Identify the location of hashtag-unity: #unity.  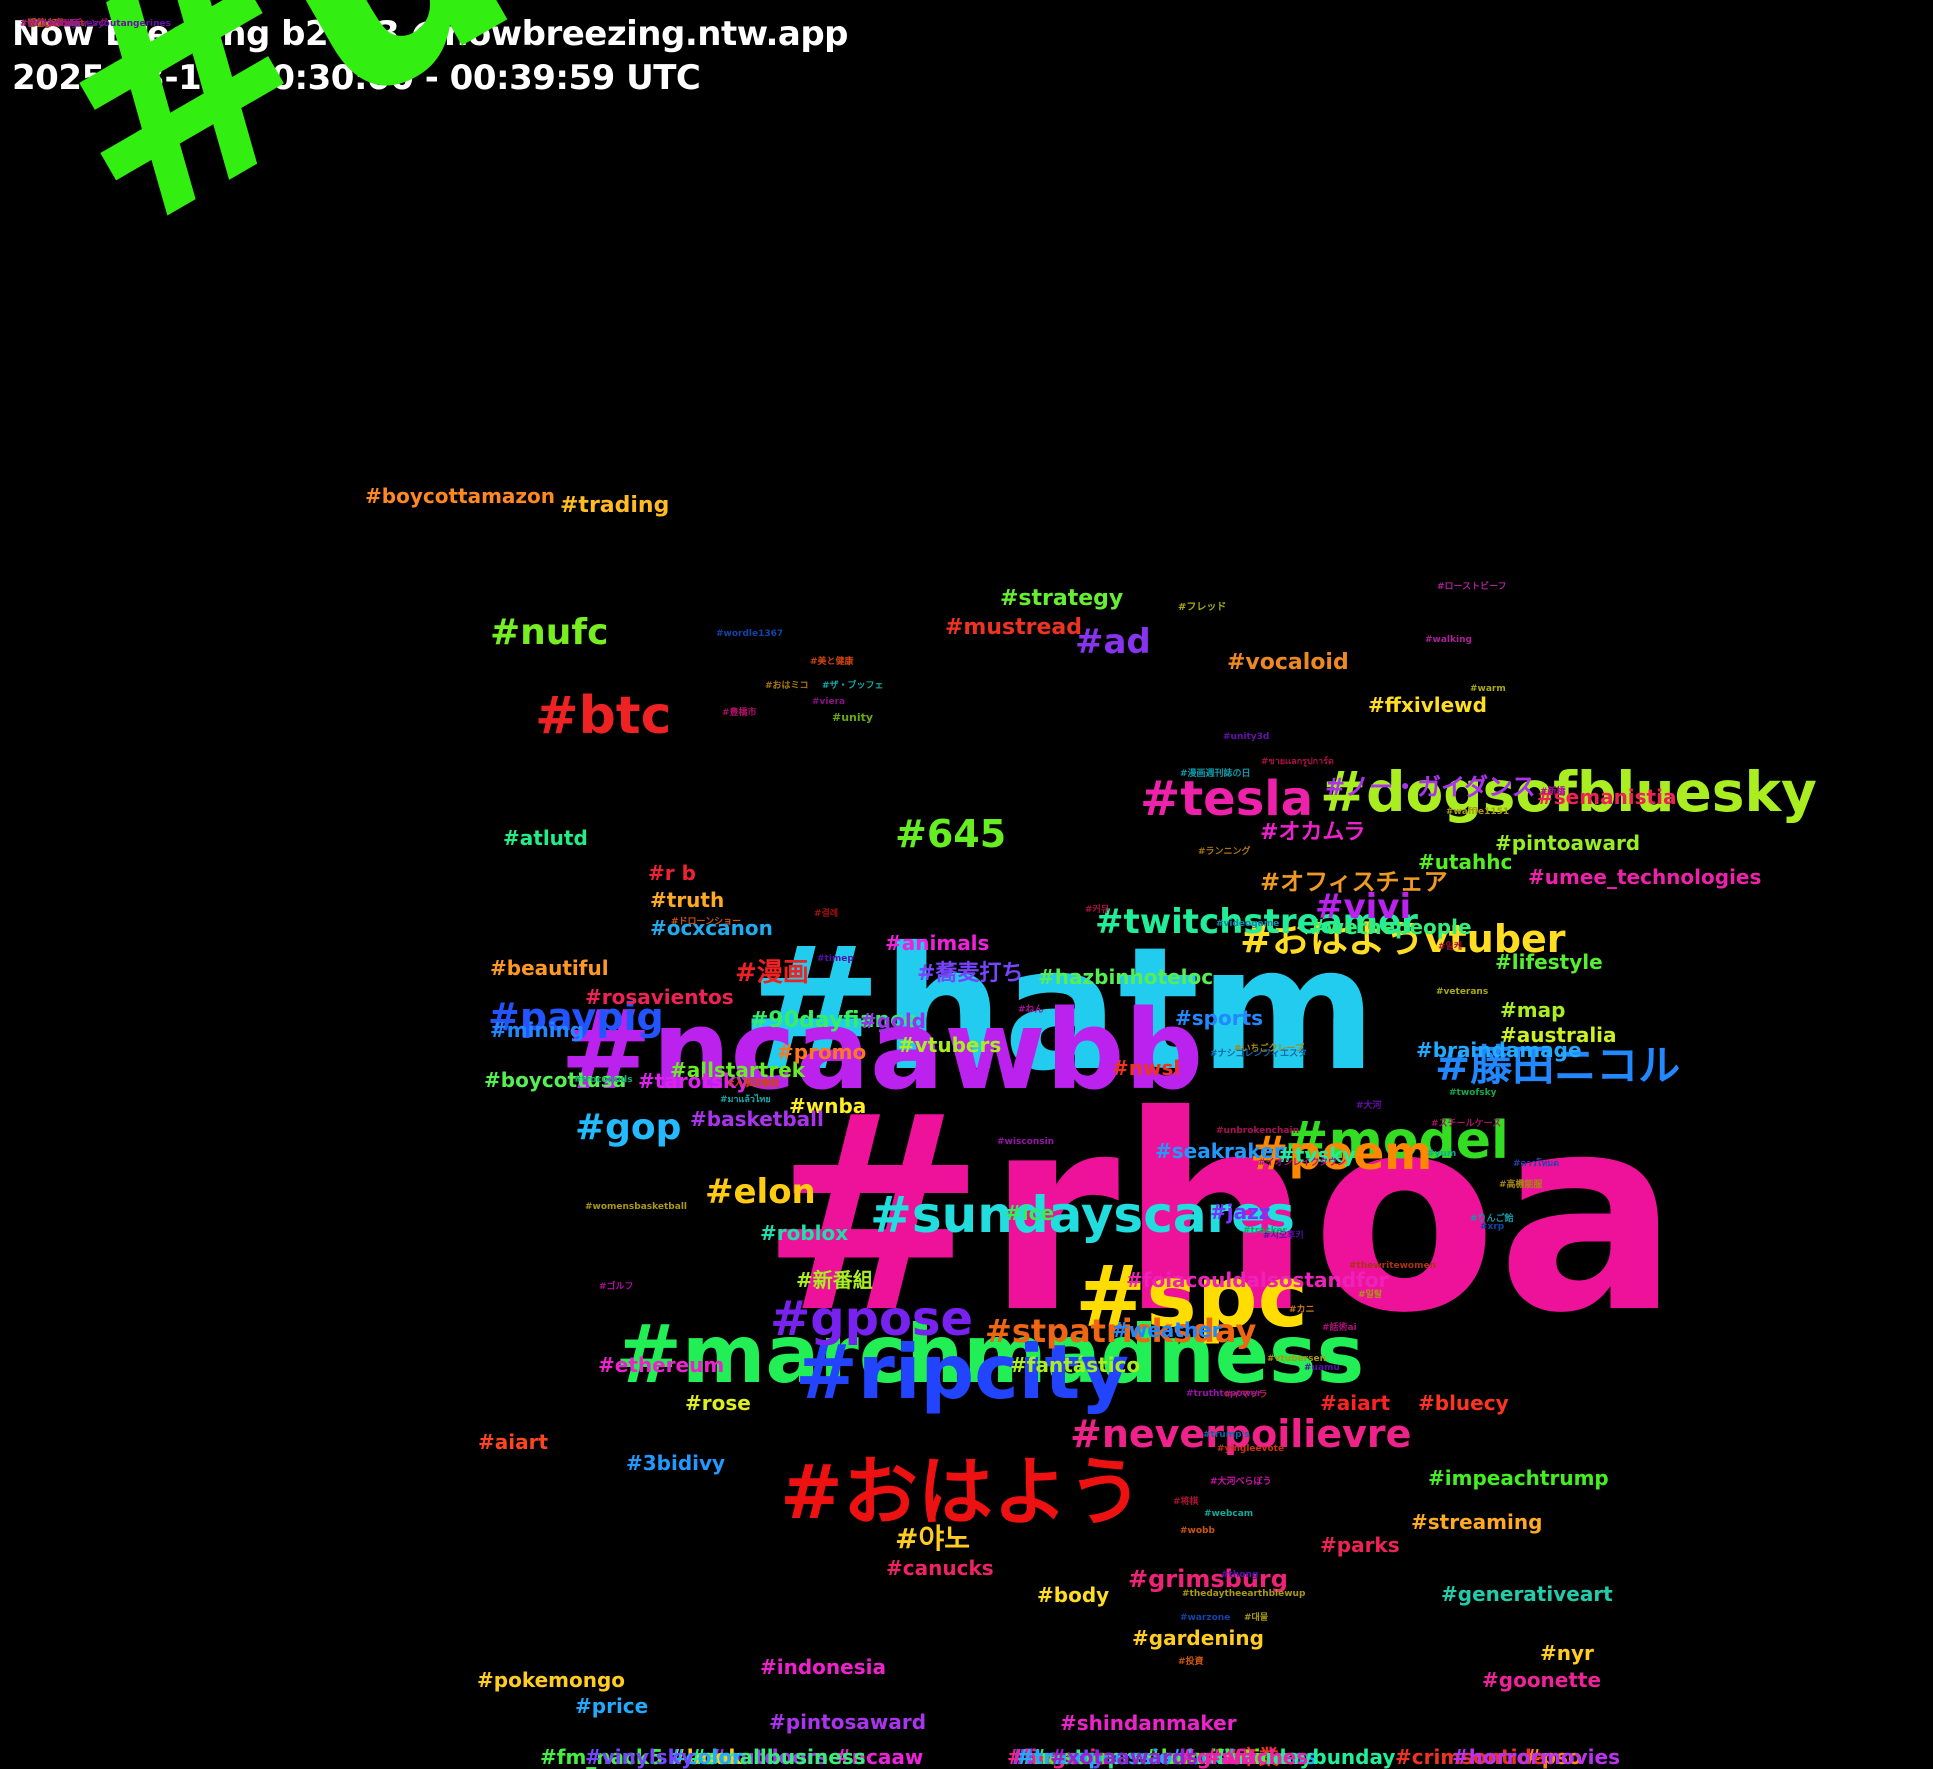
(852, 717).